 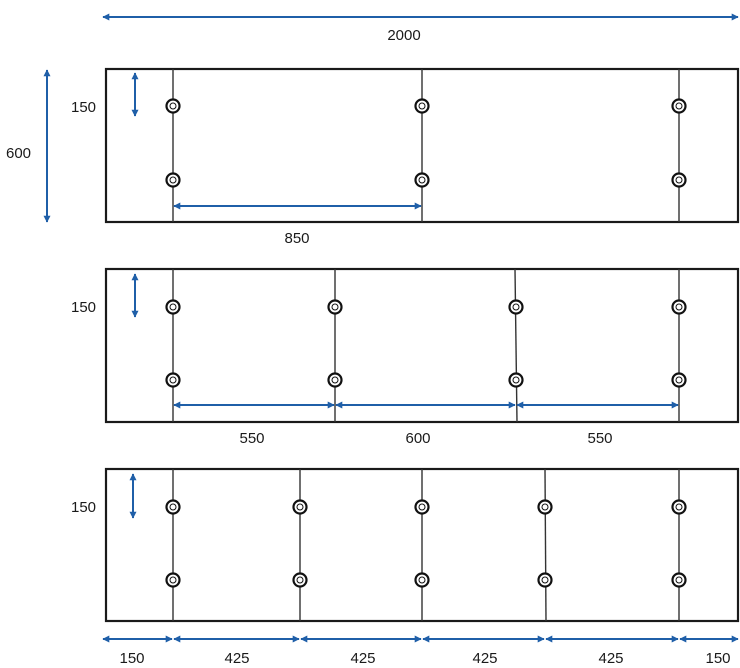 What do you see at coordinates (296, 238) in the screenshot?
I see `panel-1-spacing-label: 850` at bounding box center [296, 238].